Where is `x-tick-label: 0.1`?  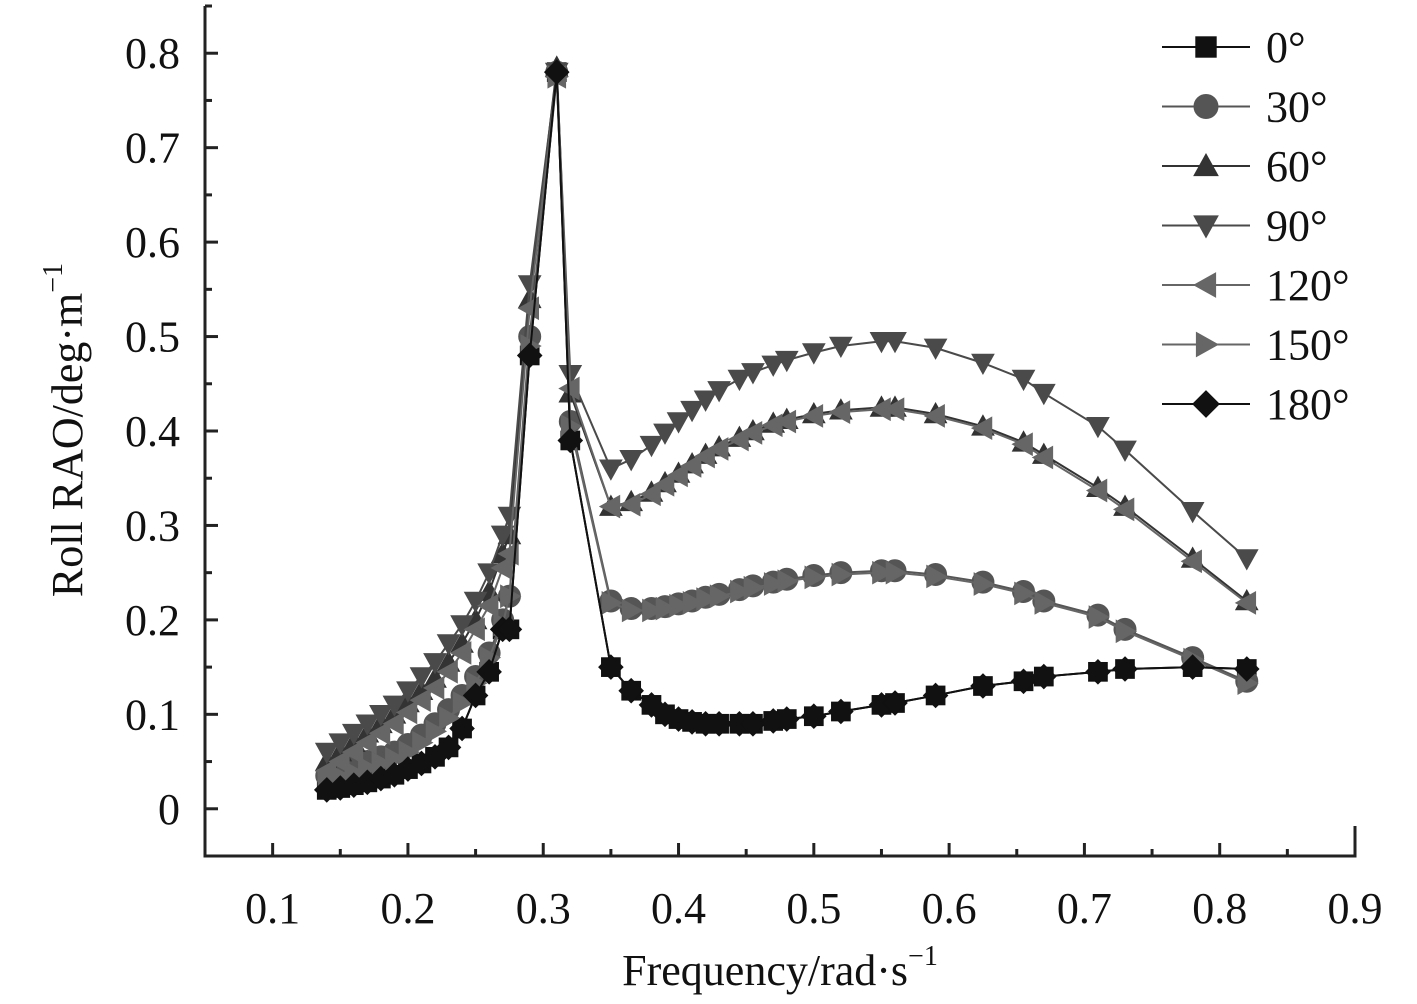
x-tick-label: 0.1 is located at coordinates (272, 908).